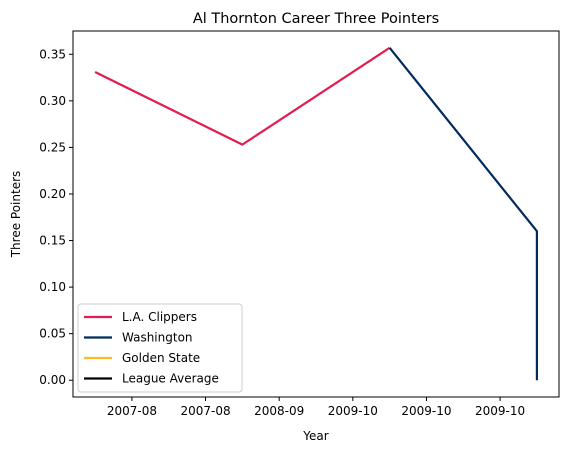  I want to click on y-tick-label: 0.20, so click(52, 194).